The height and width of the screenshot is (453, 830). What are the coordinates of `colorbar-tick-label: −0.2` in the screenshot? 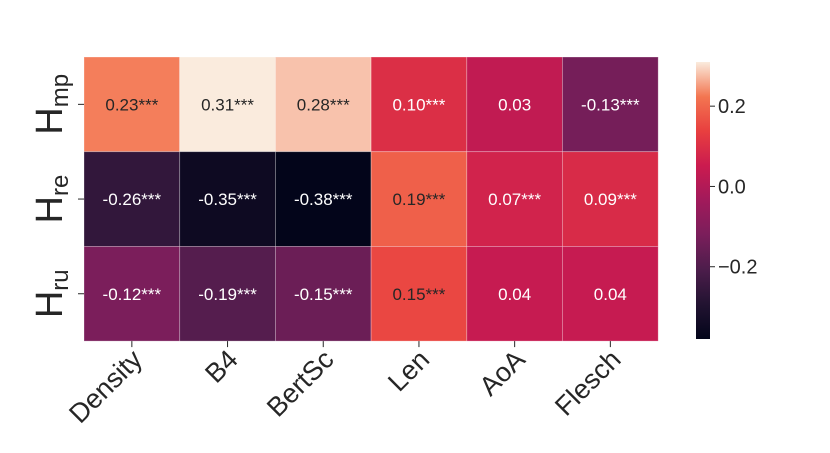 It's located at (737, 268).